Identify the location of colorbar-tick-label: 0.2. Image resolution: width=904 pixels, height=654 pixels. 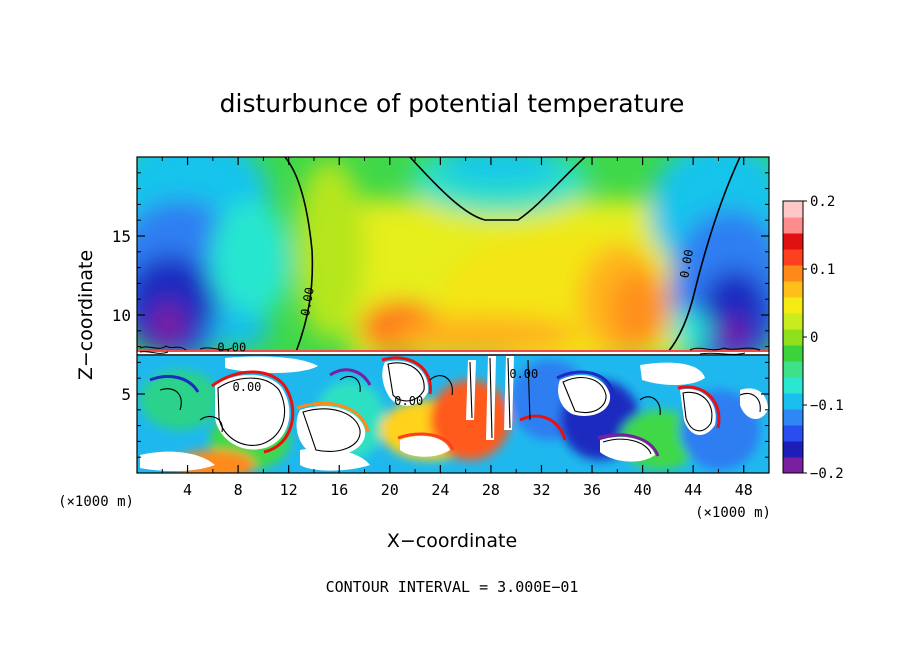
(822, 202).